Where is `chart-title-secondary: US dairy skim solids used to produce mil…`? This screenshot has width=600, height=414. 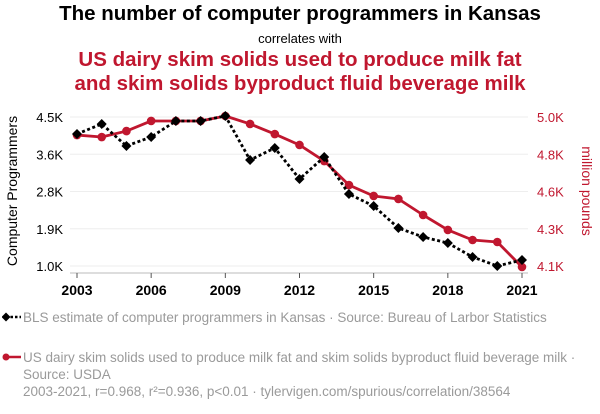 chart-title-secondary: US dairy skim solids used to produce mil… is located at coordinates (300, 72).